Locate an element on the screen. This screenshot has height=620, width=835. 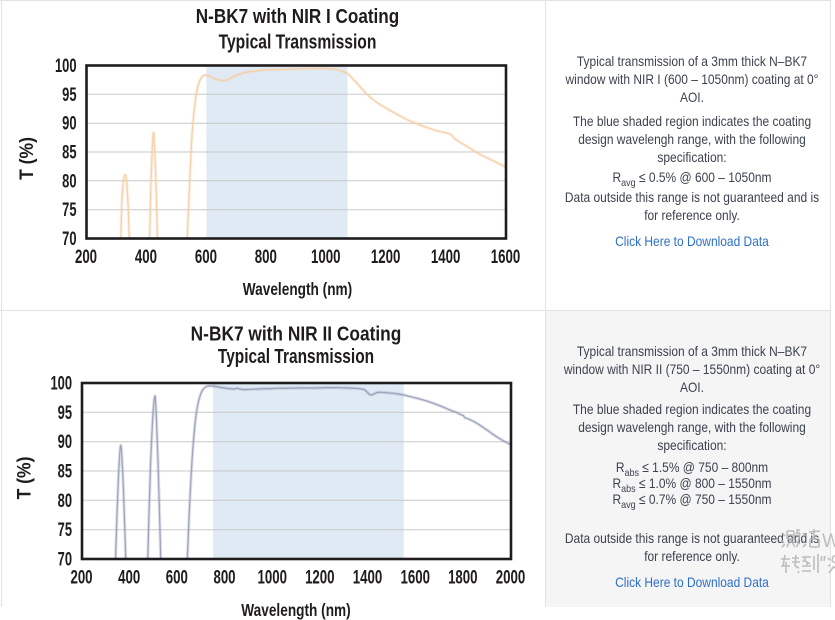
svg-text: N-BK7 with NIR I Coating is located at coordinates (297, 17).